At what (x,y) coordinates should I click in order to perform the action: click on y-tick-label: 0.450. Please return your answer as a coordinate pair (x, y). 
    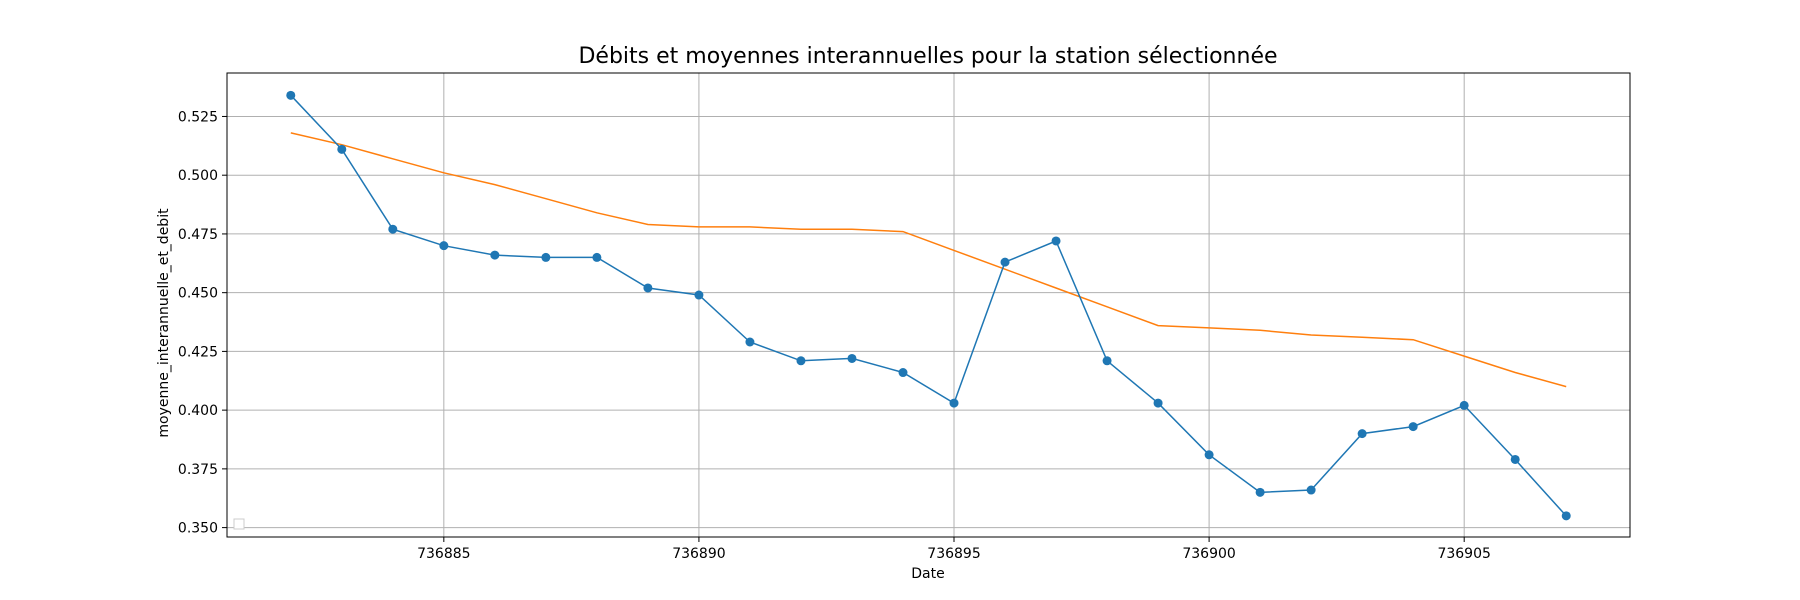
    Looking at the image, I should click on (198, 294).